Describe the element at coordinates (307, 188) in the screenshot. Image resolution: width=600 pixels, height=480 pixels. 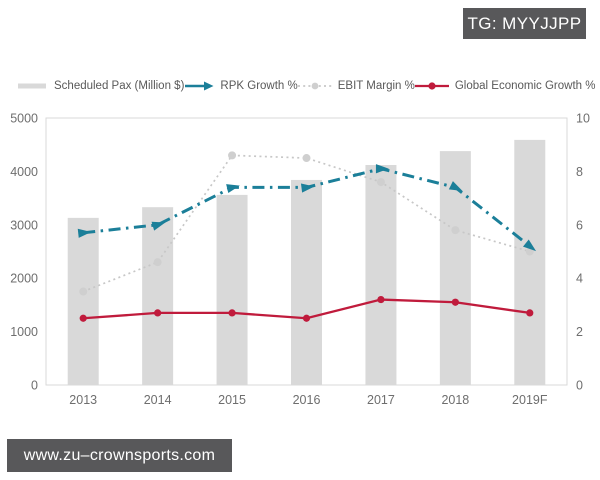
I see `rpk-arrow-marker-2016` at that location.